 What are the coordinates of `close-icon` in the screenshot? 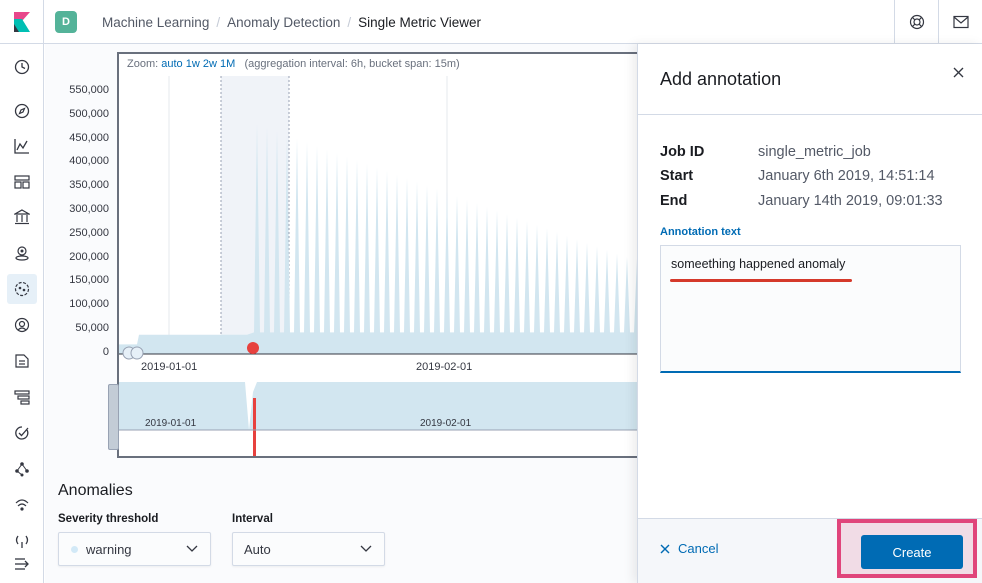 It's located at (958, 72).